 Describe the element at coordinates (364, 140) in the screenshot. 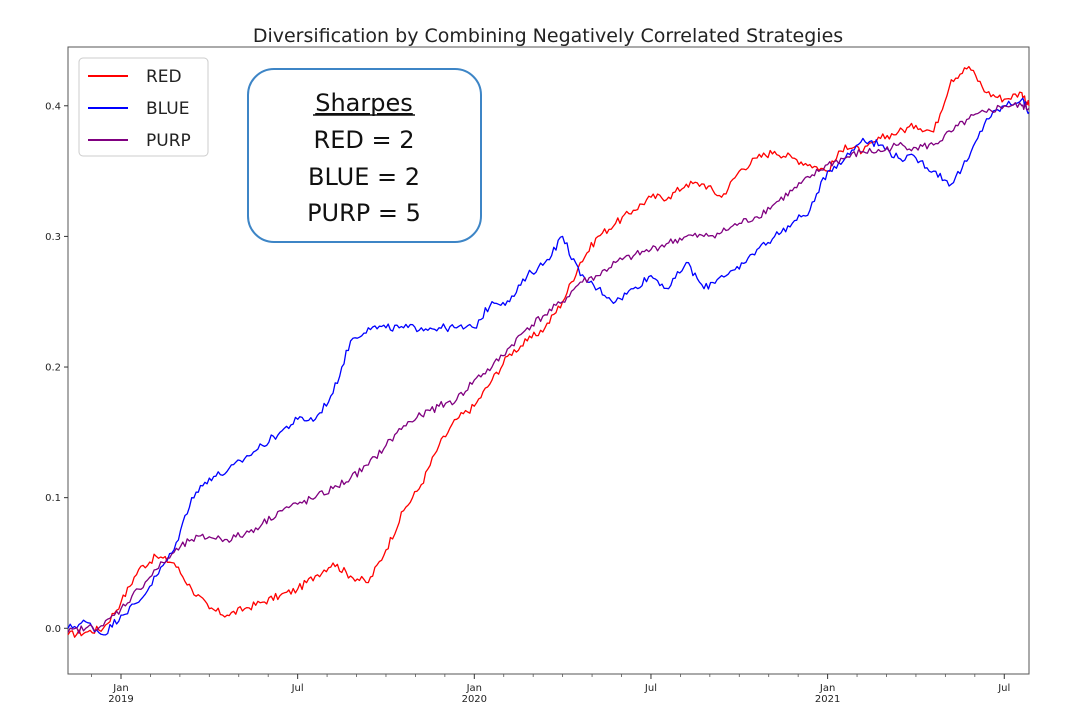

I see `annotation-line-red: RED = 2` at that location.